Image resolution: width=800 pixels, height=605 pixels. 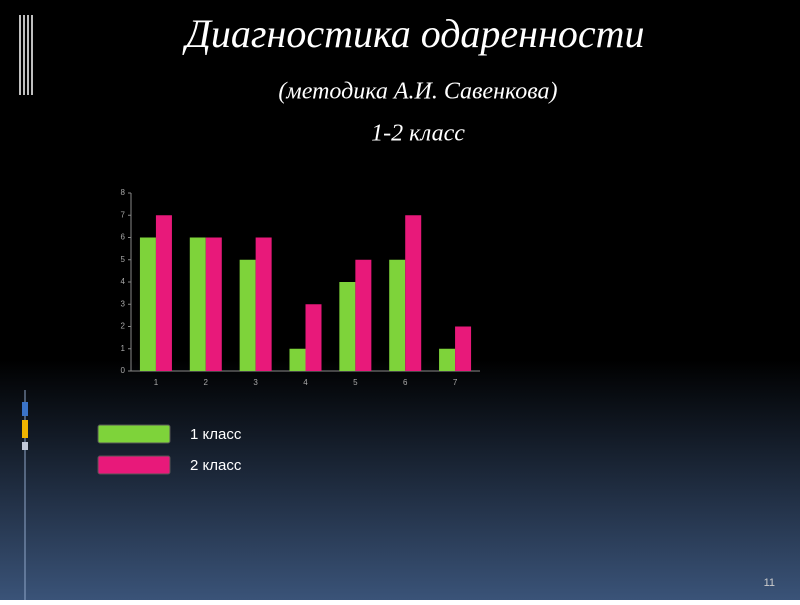 I want to click on y-tick-label: 0, so click(x=123, y=370).